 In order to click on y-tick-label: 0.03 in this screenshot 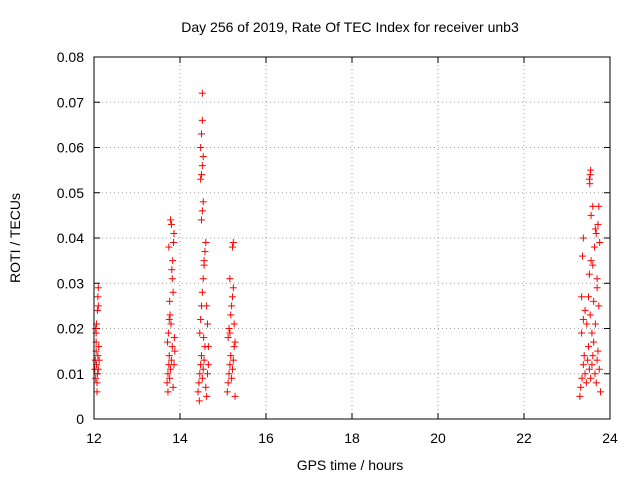, I will do `click(70, 283)`.